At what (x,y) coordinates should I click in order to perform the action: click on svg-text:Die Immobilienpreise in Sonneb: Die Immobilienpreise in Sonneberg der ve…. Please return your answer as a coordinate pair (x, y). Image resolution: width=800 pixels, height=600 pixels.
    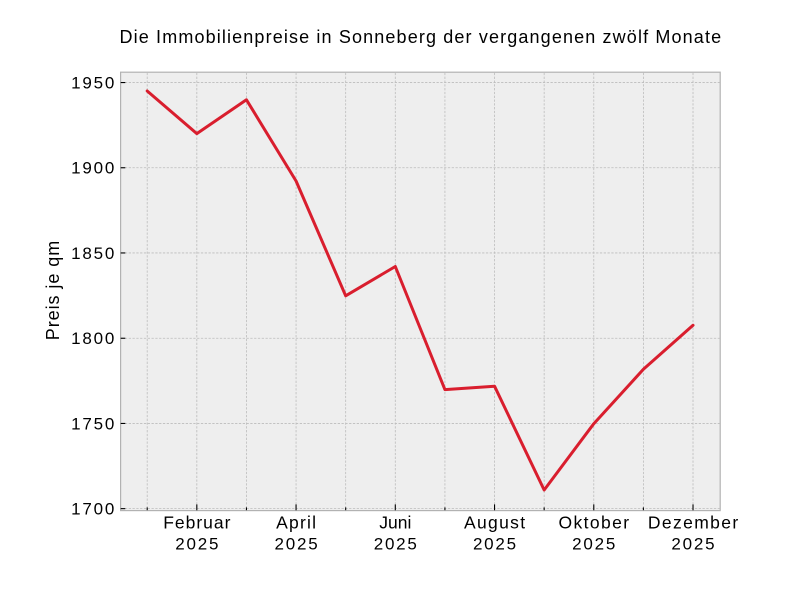
    Looking at the image, I should click on (421, 37).